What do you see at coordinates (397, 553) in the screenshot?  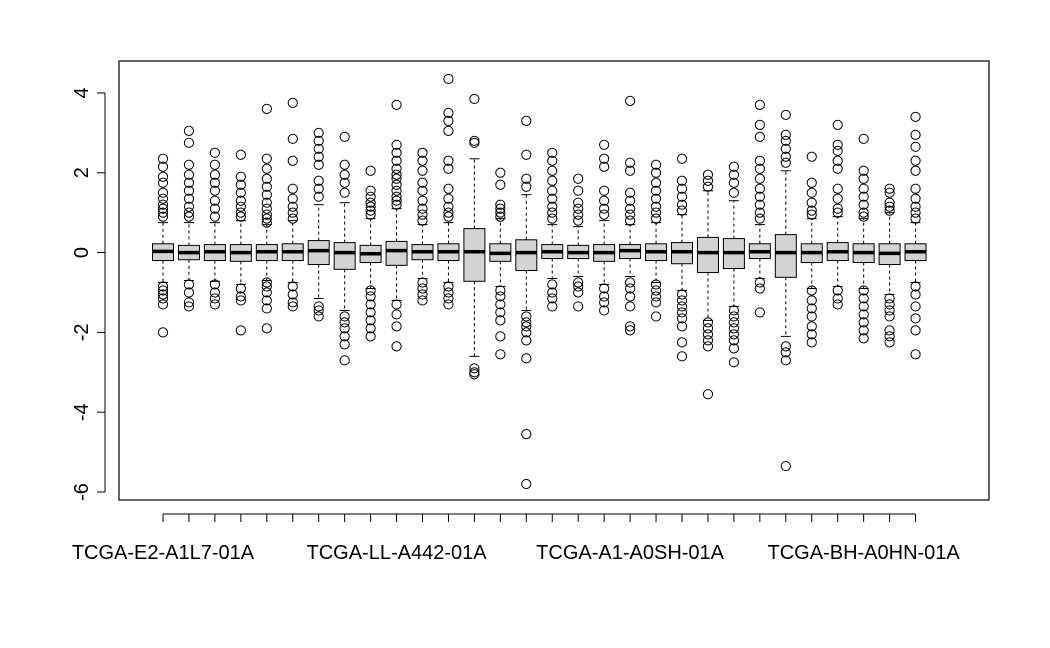 I see `x-tick-label: TCGA-LL-A442-01A` at bounding box center [397, 553].